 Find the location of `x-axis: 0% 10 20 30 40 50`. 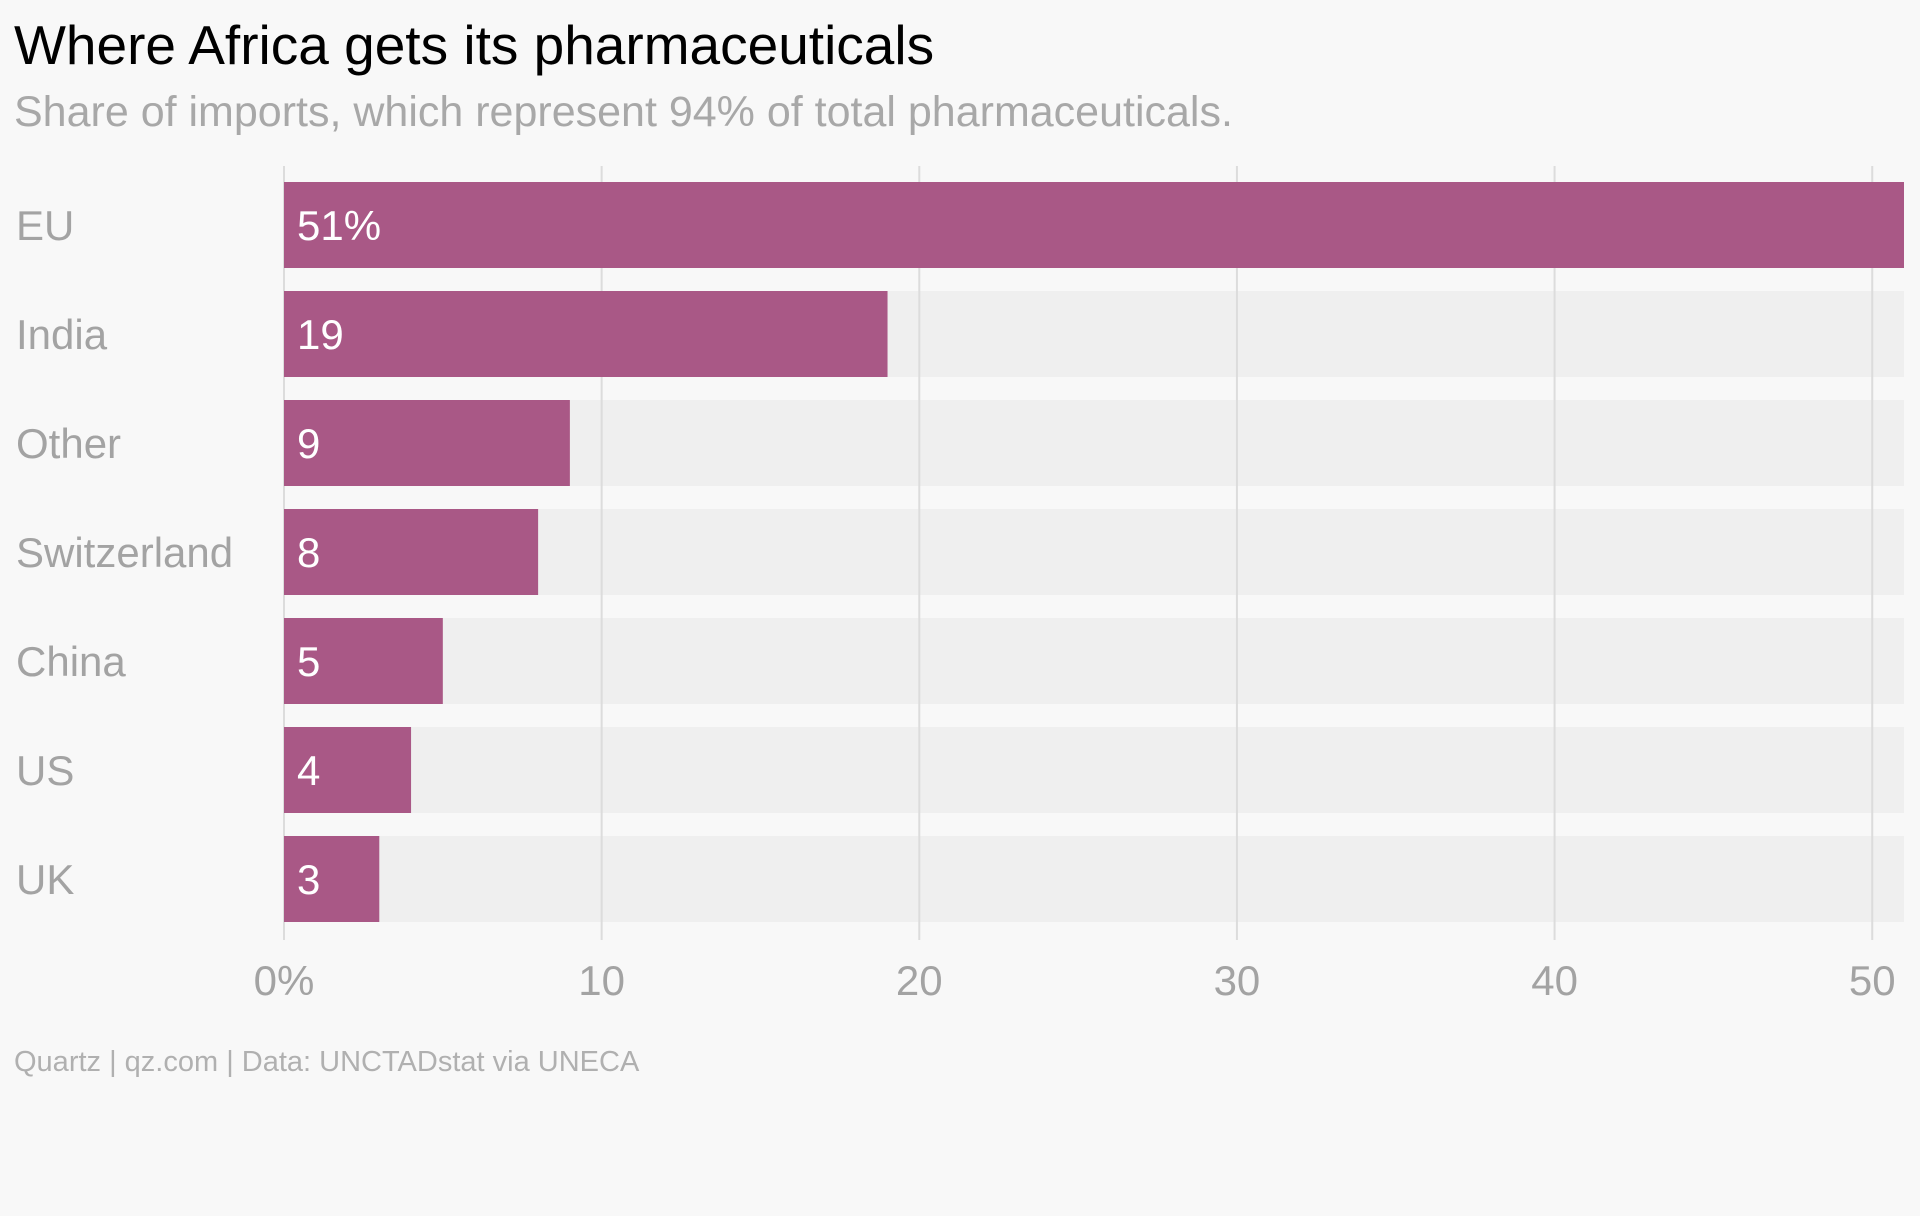

x-axis: 0% 10 20 30 40 50 is located at coordinates (1075, 980).